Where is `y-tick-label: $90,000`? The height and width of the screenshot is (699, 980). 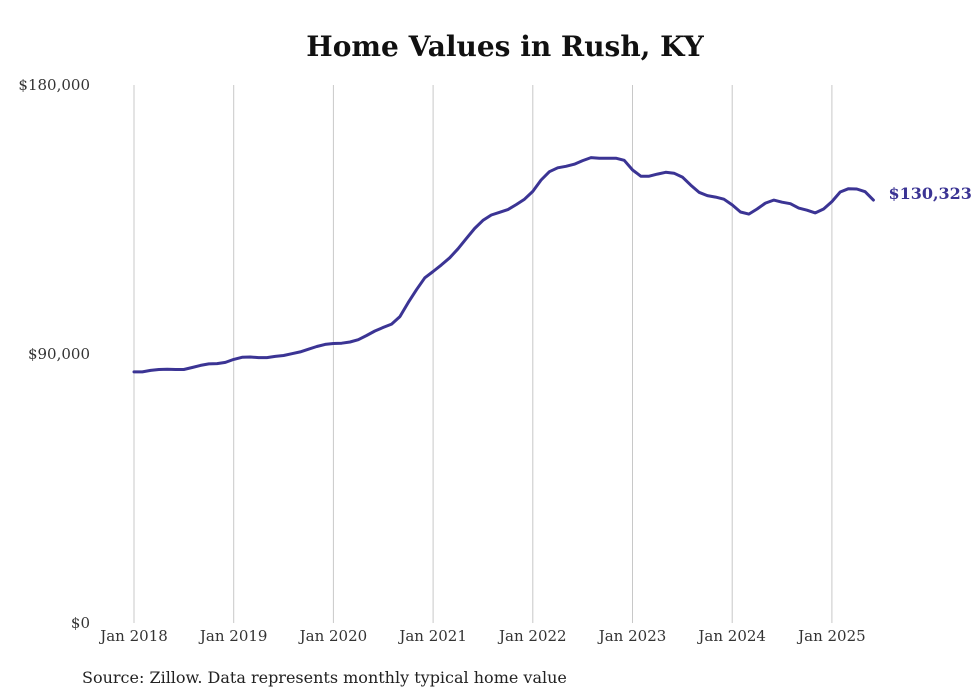
y-tick-label: $90,000 is located at coordinates (59, 354).